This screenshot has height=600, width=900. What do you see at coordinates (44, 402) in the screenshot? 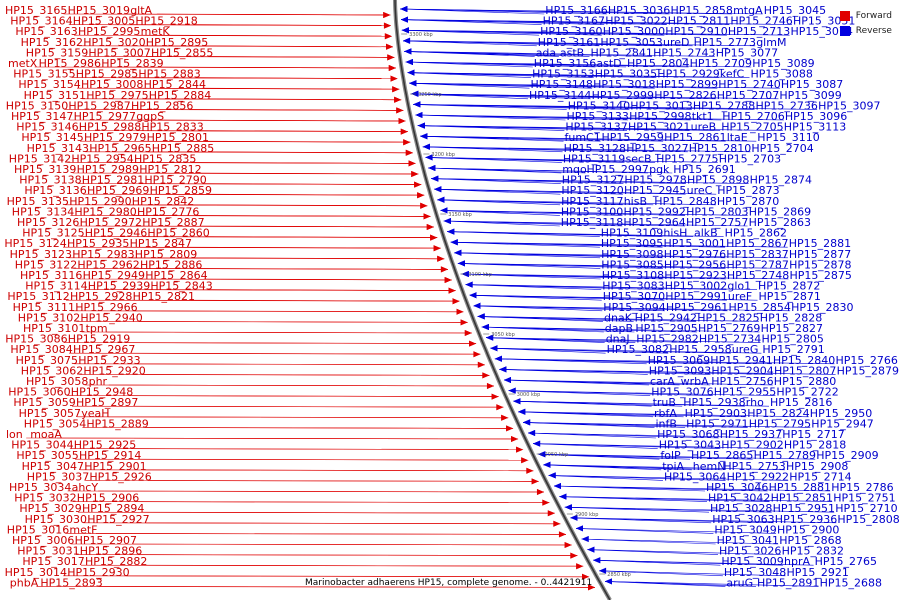
I see `gene-label: HP15_3059` at bounding box center [44, 402].